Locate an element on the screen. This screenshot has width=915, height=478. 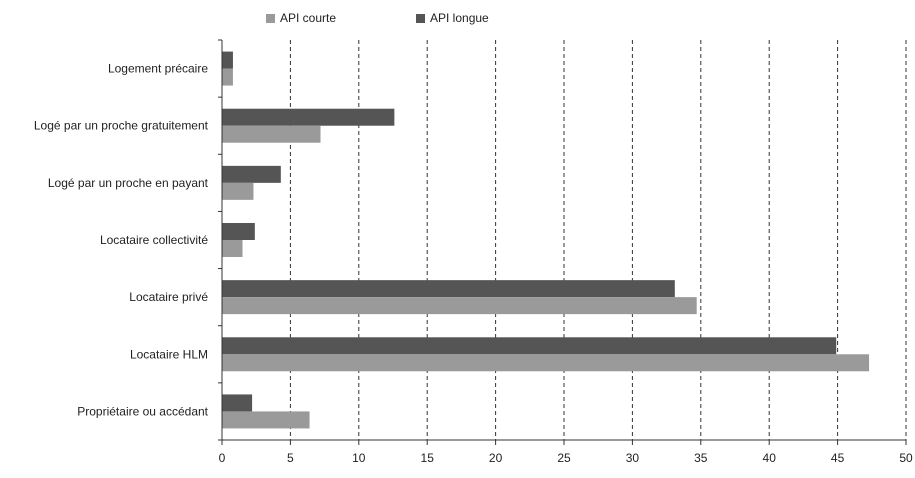
bar-api-longue-locataire-hlm is located at coordinates (529, 346).